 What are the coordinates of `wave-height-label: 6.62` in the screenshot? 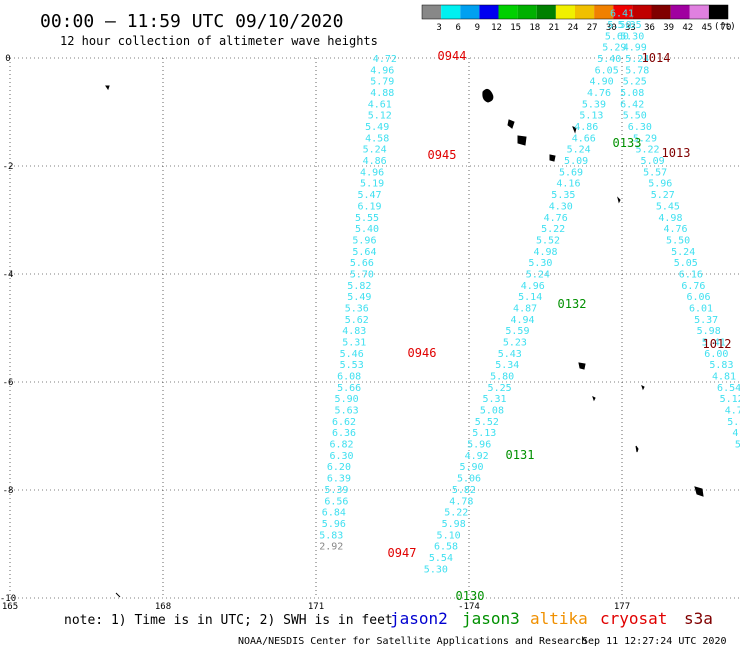 It's located at (344, 422).